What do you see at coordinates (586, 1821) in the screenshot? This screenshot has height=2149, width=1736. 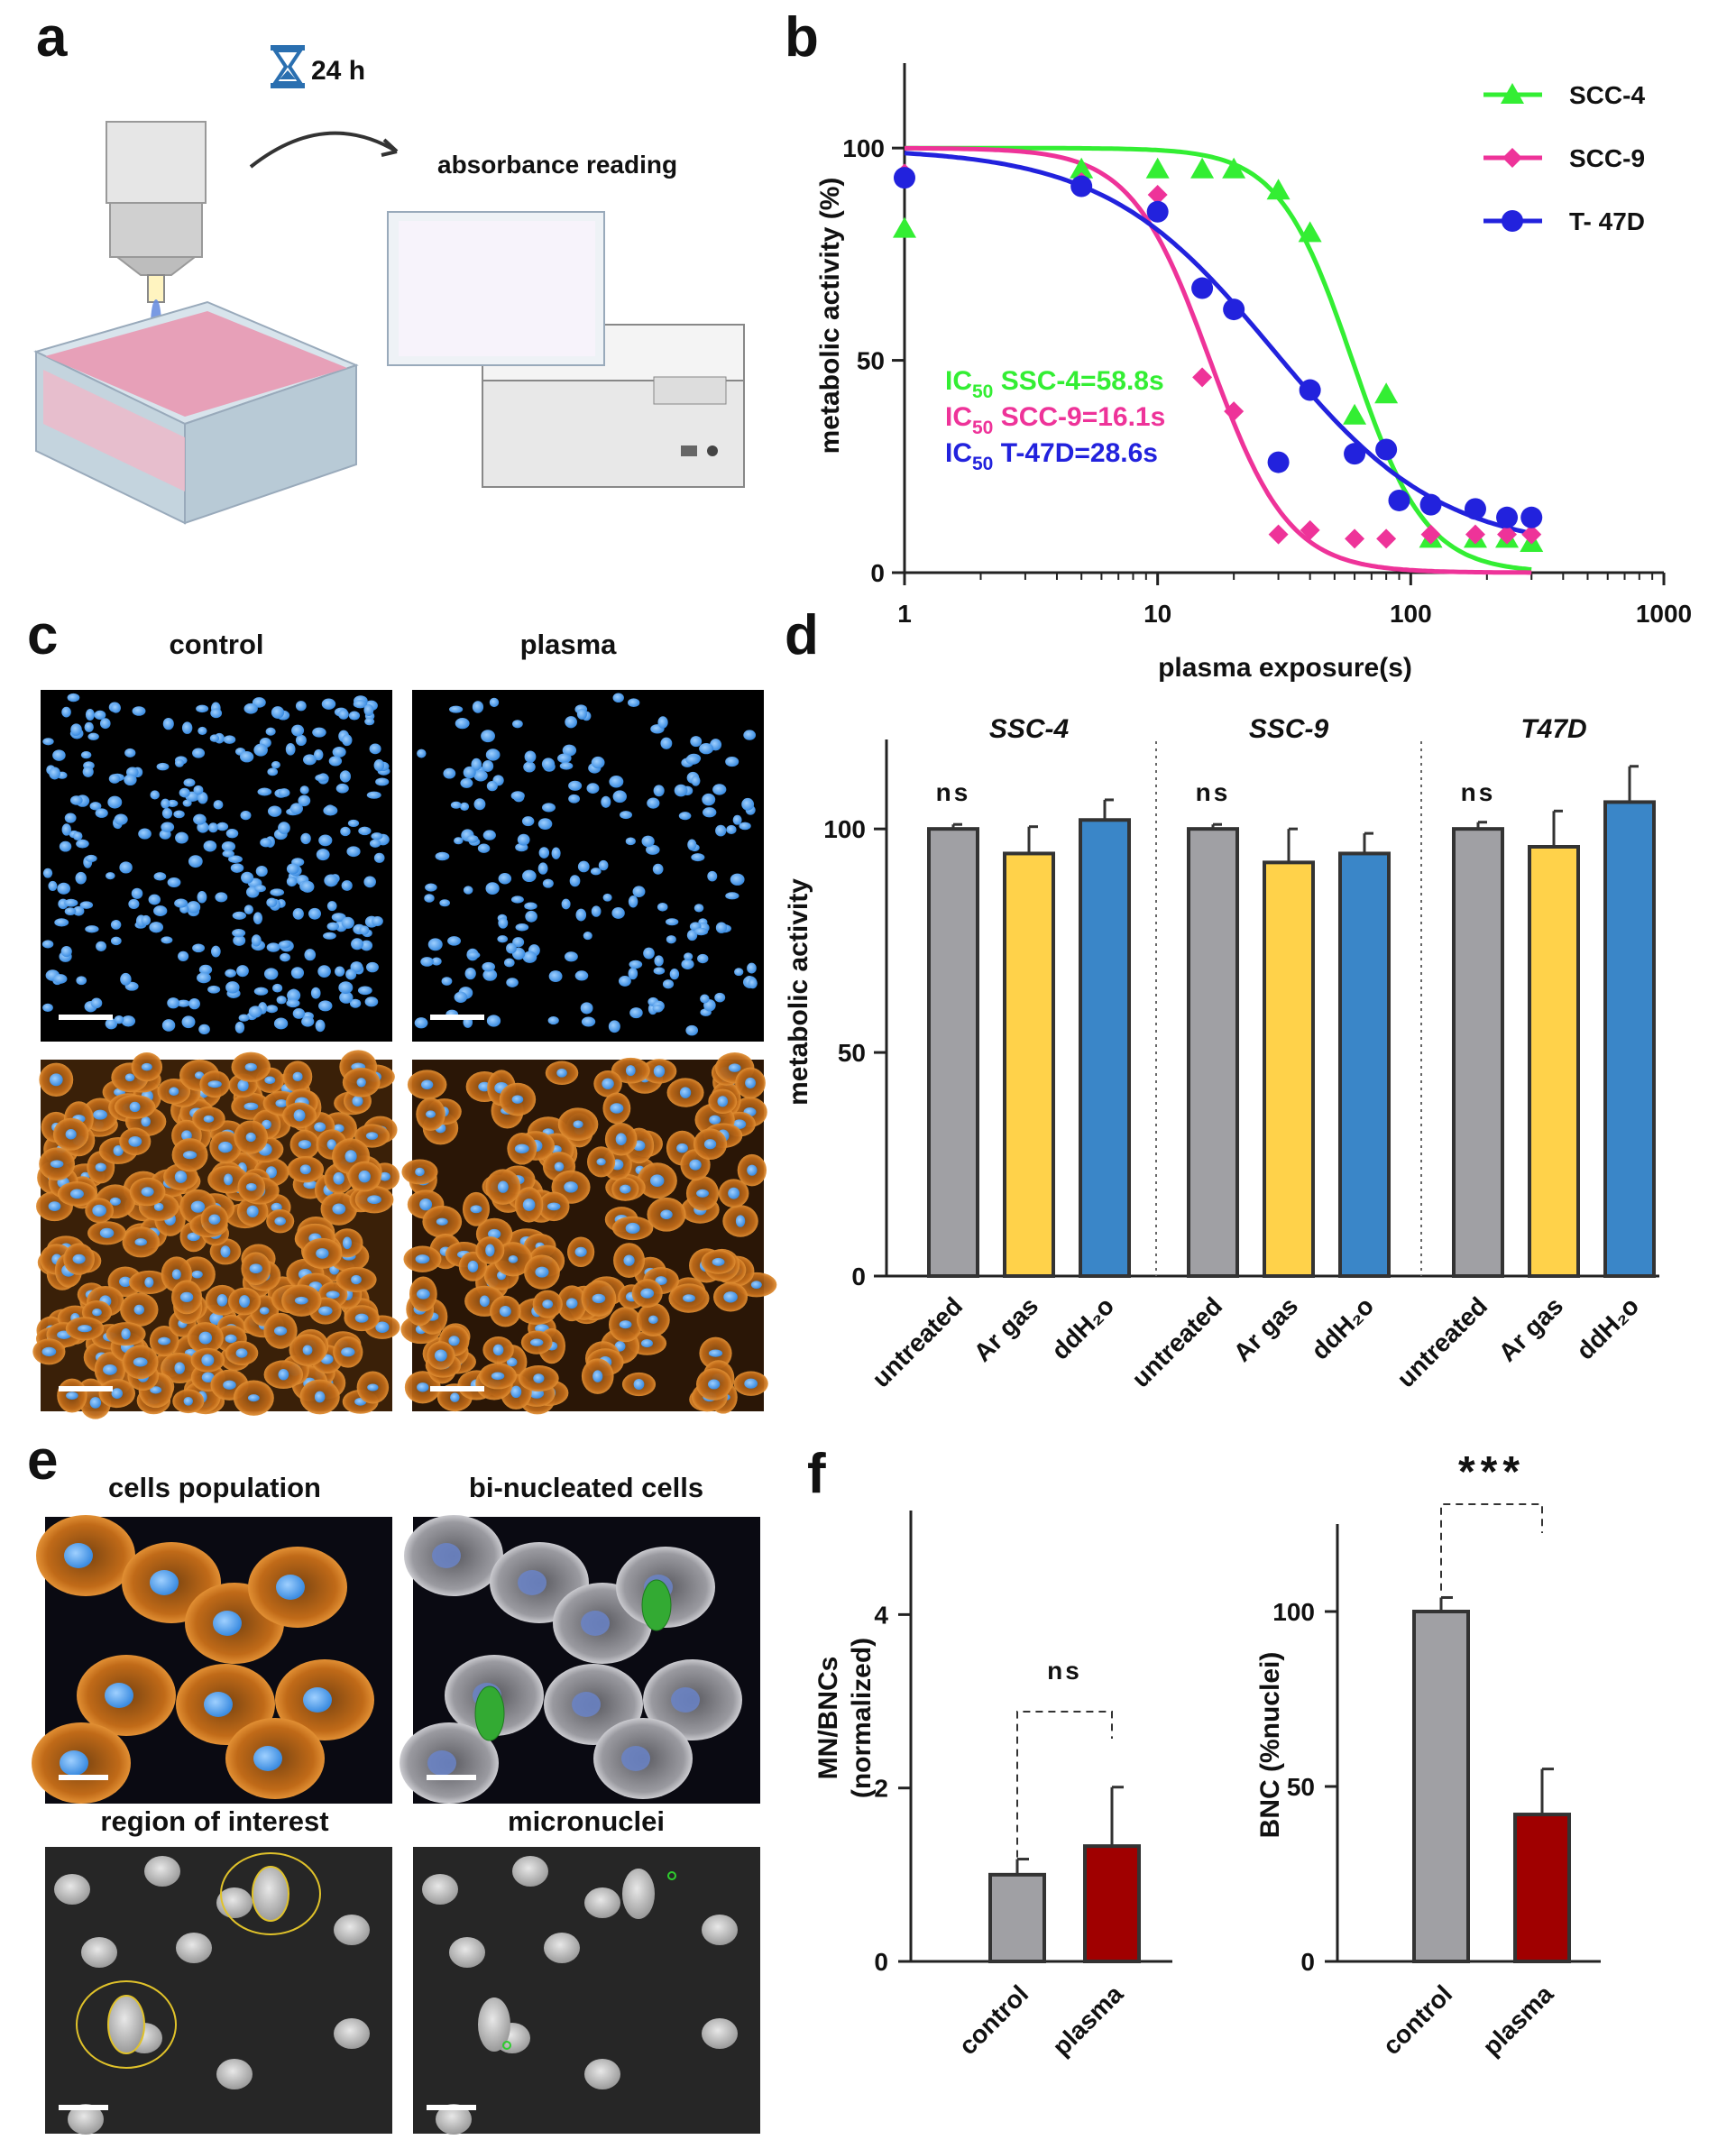 I see `title-micronuclei: micronuclei` at bounding box center [586, 1821].